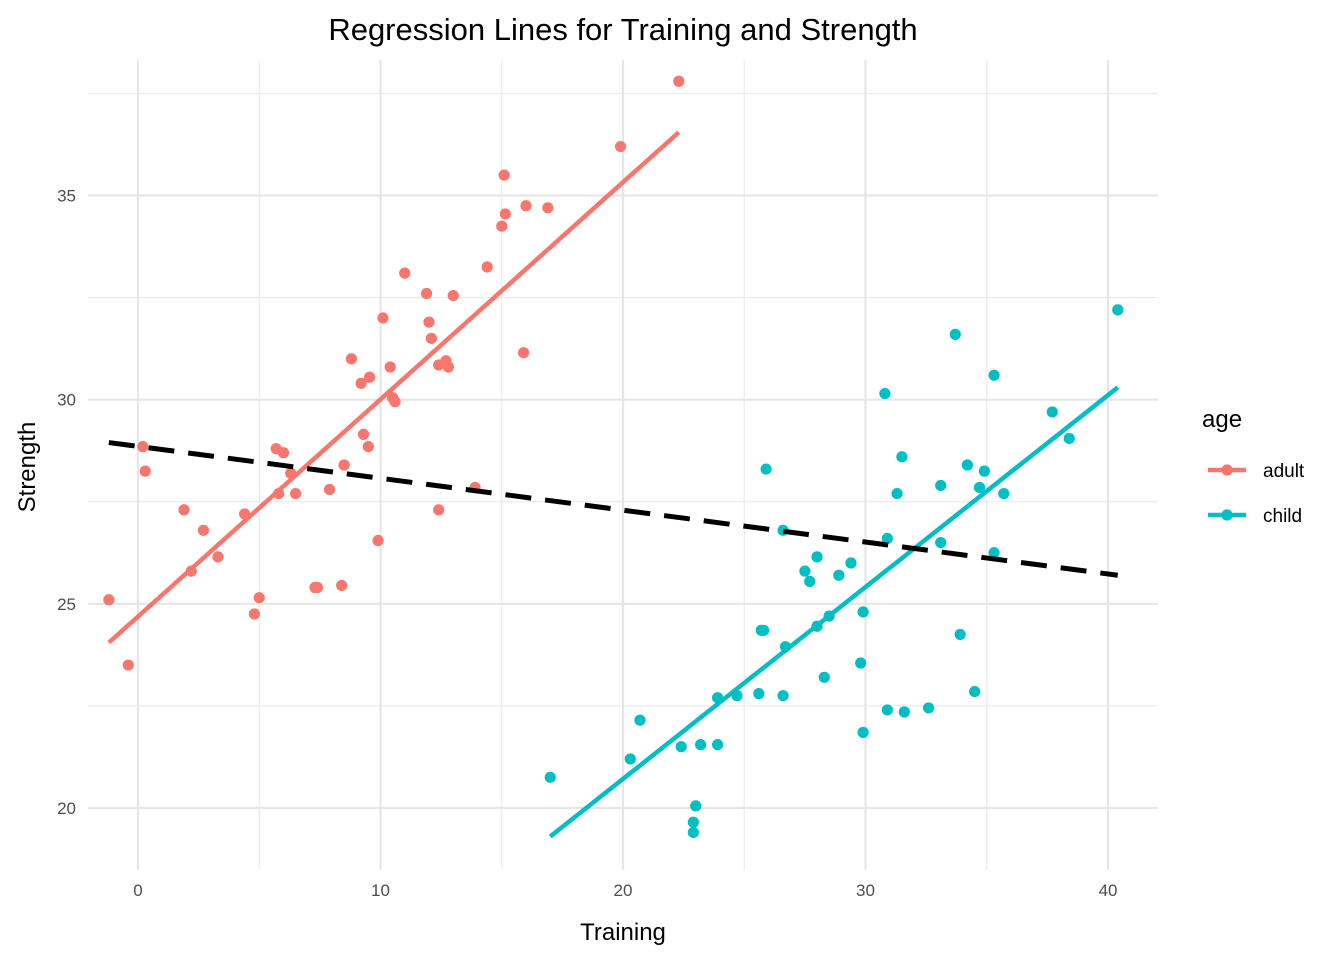  What do you see at coordinates (1222, 419) in the screenshot?
I see `legend-title: age` at bounding box center [1222, 419].